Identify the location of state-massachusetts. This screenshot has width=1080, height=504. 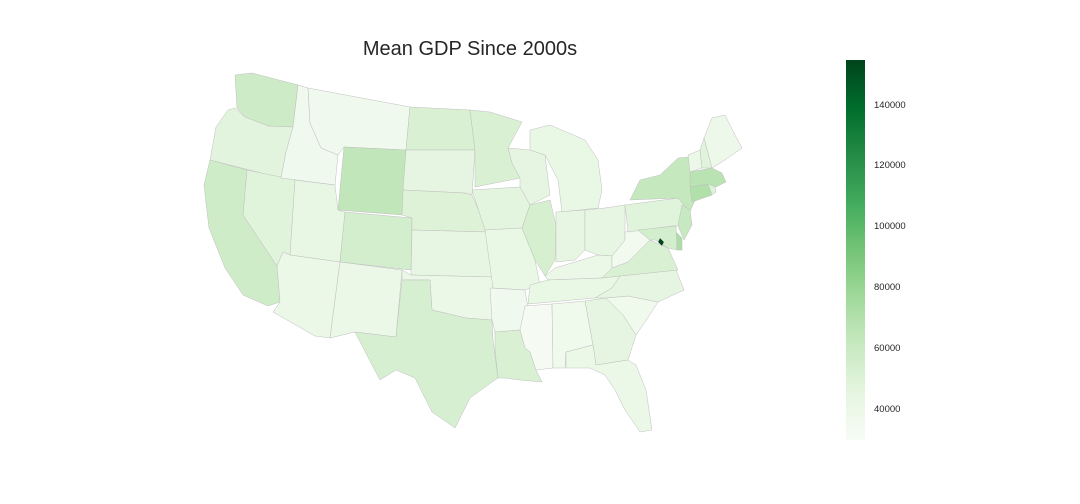
(708, 177).